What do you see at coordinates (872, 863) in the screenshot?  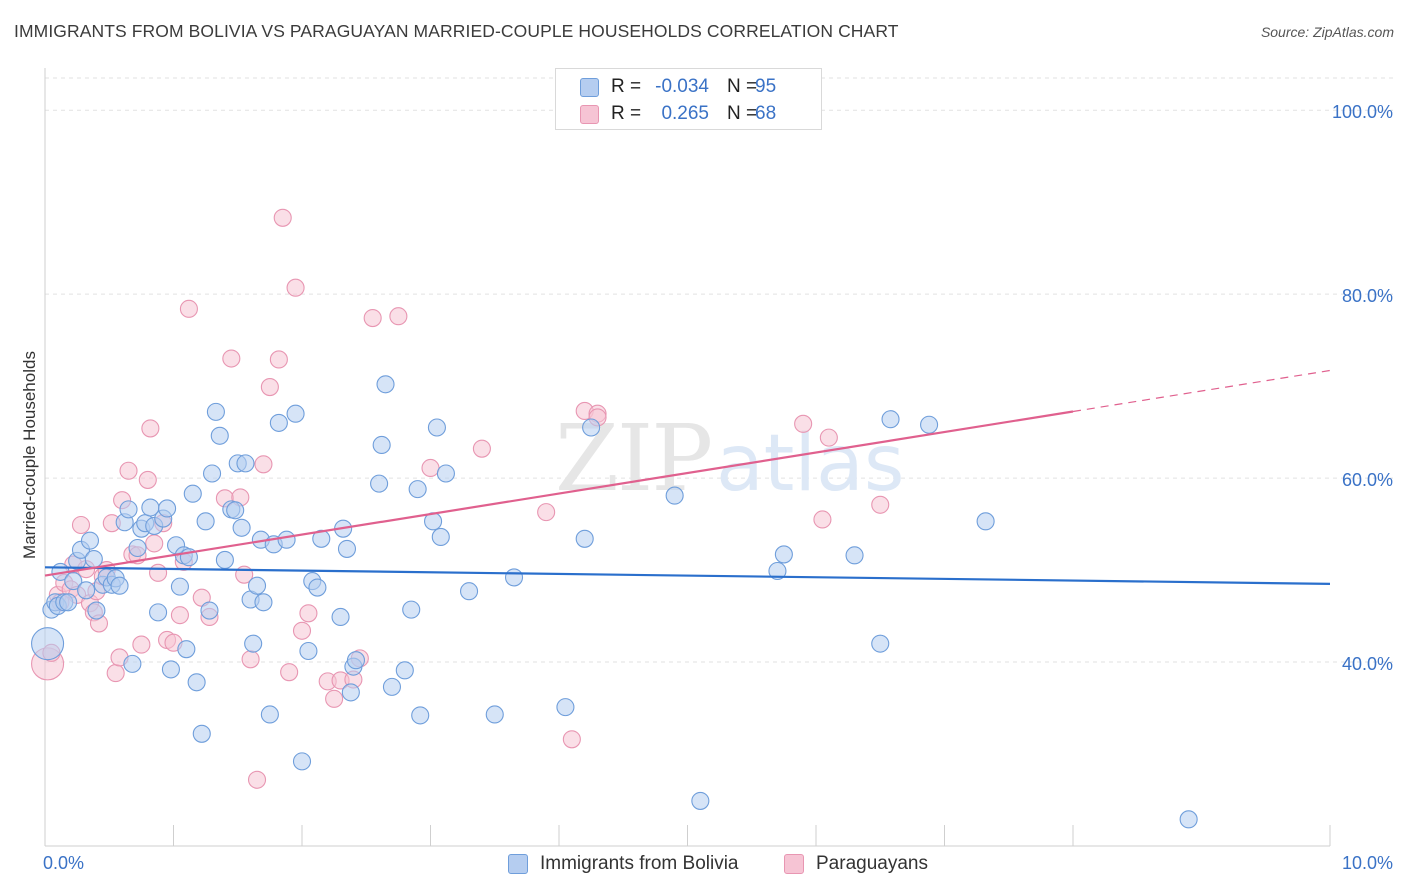 I see `series-label-paraguayans: Paraguayans` at bounding box center [872, 863].